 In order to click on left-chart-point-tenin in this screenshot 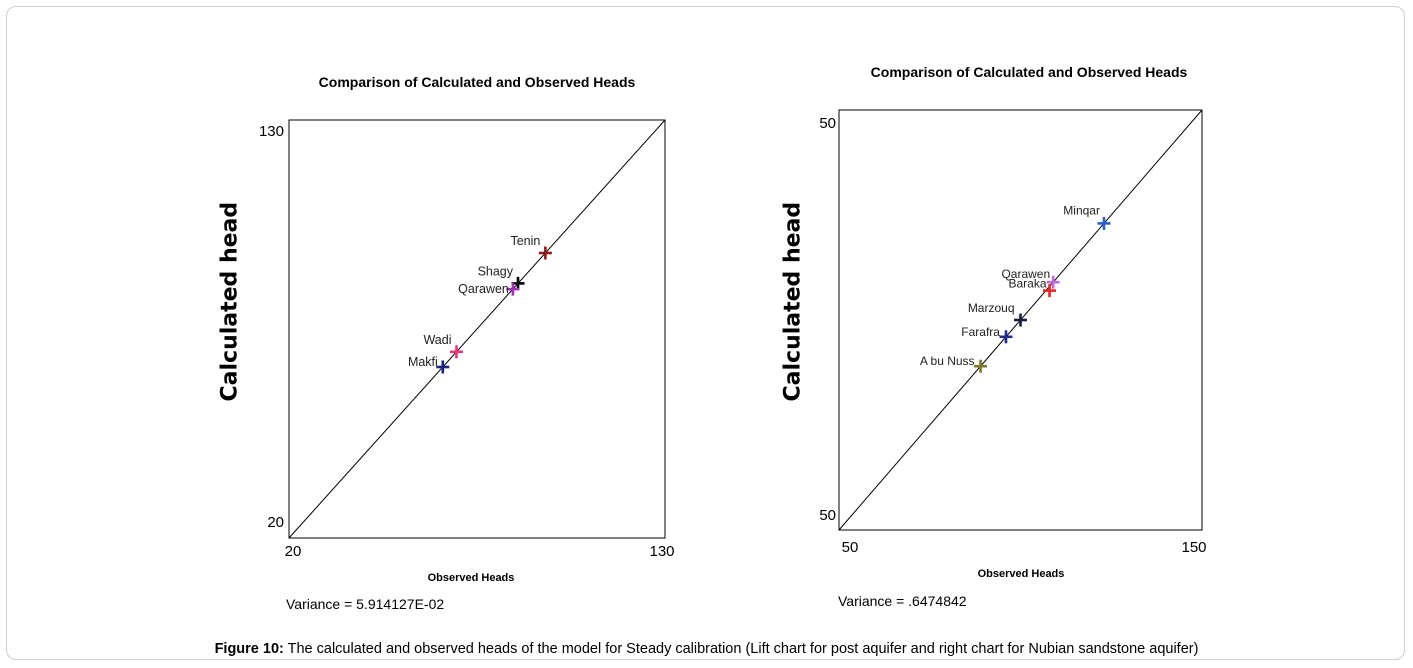, I will do `click(545, 253)`.